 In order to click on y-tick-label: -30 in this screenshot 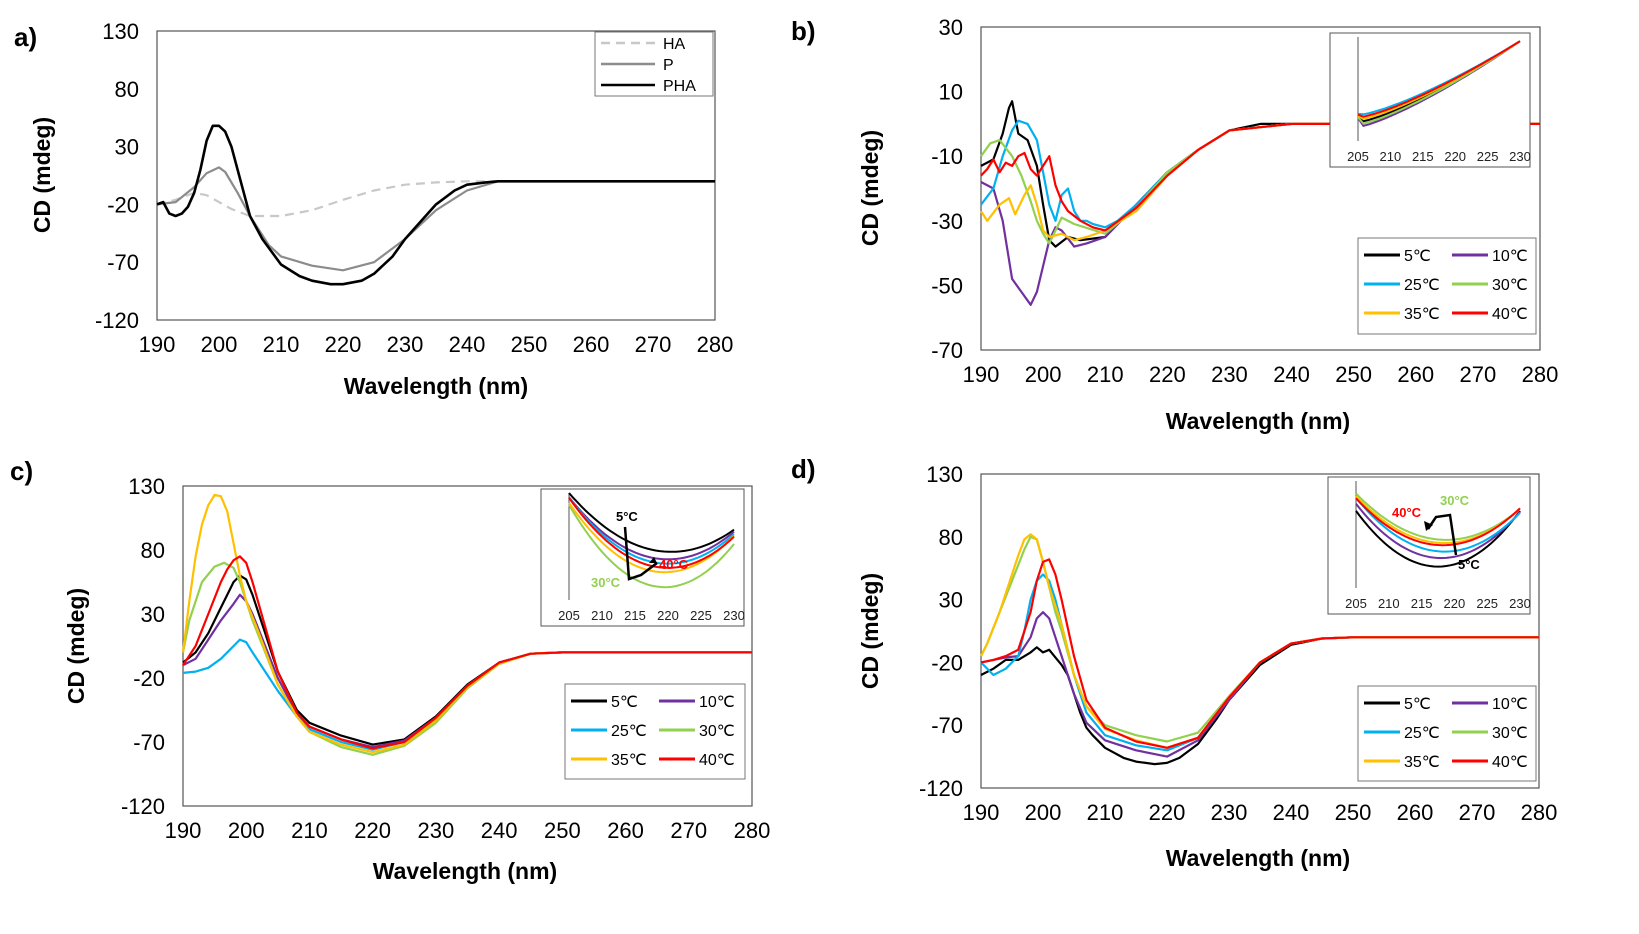, I will do `click(947, 221)`.